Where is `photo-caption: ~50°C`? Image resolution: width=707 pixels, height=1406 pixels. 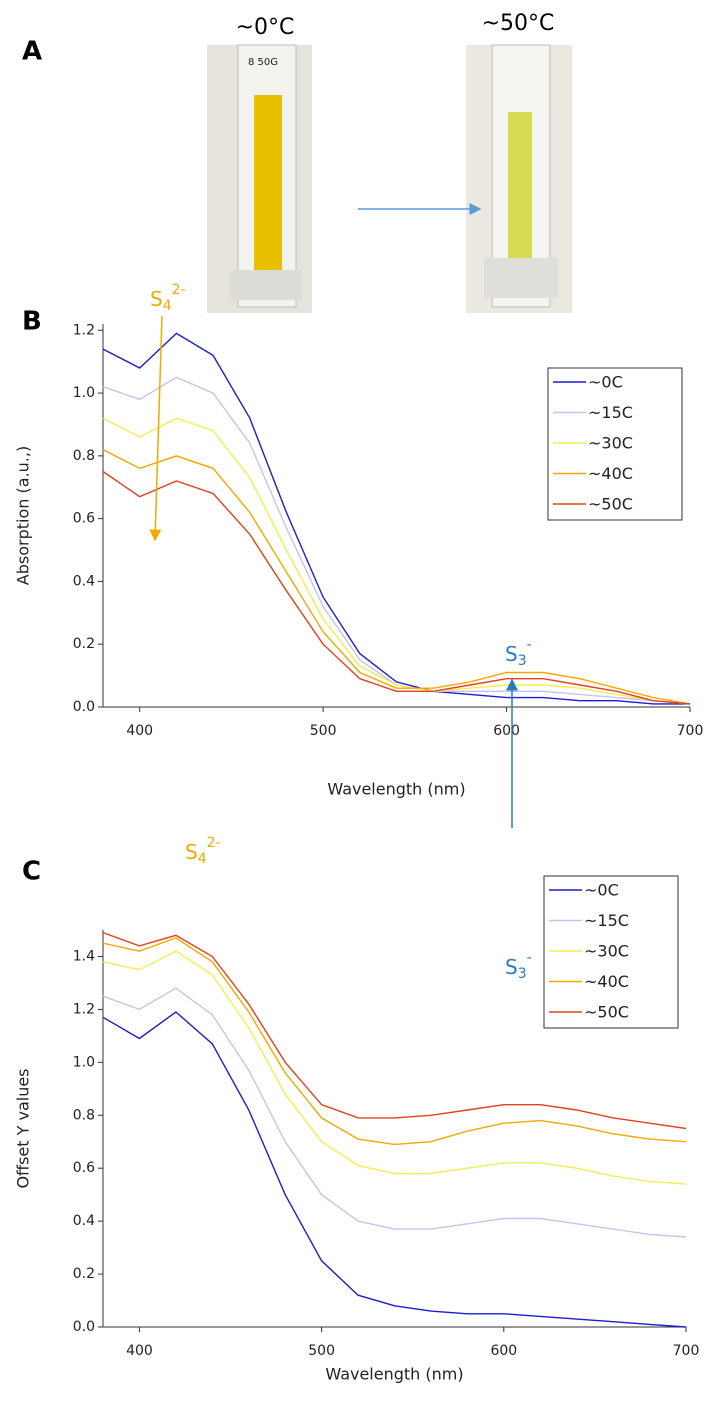 photo-caption: ~50°C is located at coordinates (518, 23).